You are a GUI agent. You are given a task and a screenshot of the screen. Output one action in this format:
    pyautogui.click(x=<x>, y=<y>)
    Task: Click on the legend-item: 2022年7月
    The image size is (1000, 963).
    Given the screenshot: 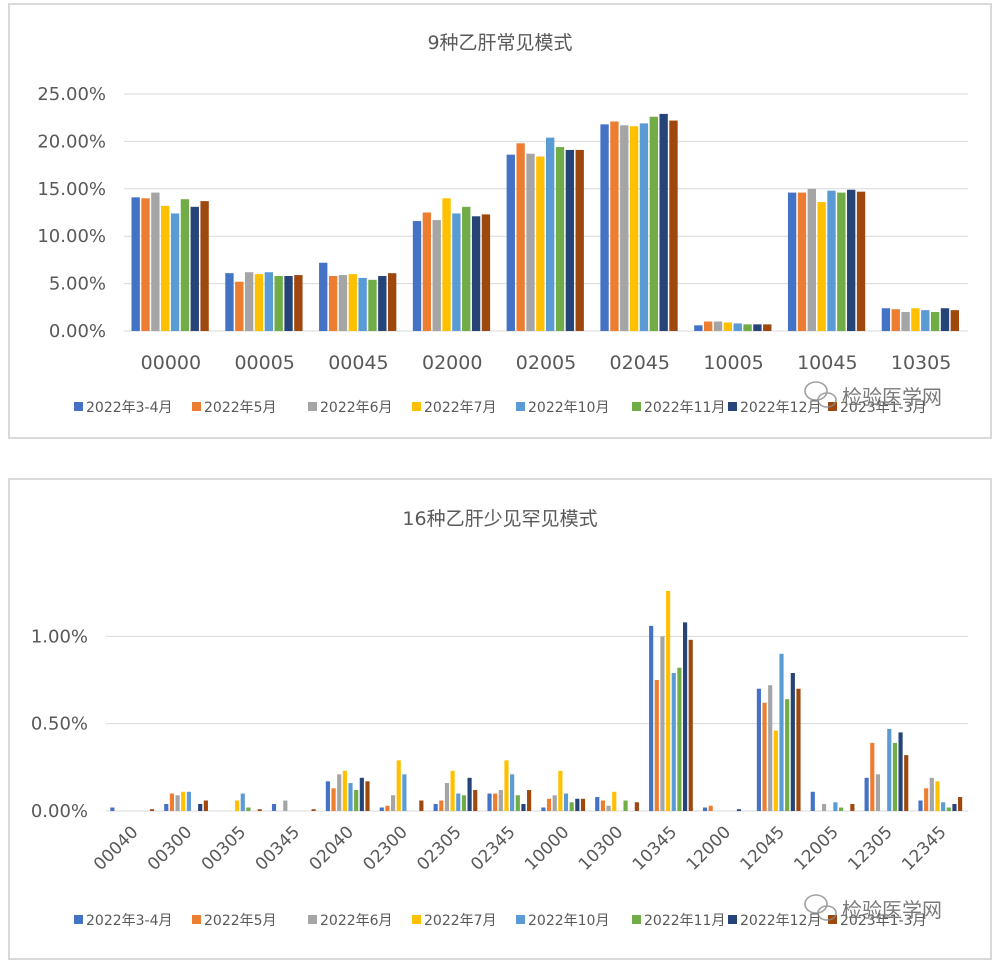 What is the action you would take?
    pyautogui.click(x=454, y=408)
    